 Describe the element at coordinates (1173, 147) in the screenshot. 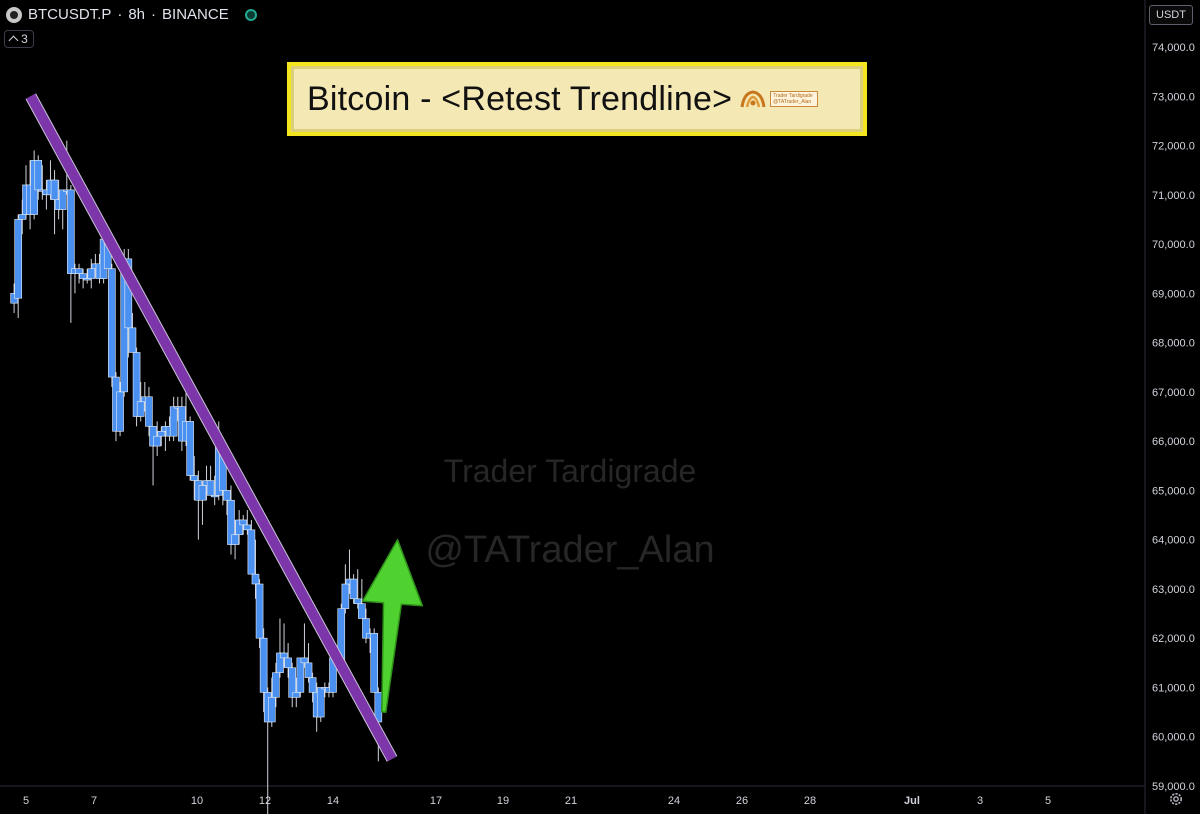

I see `price-tick-label: 72,000.0` at that location.